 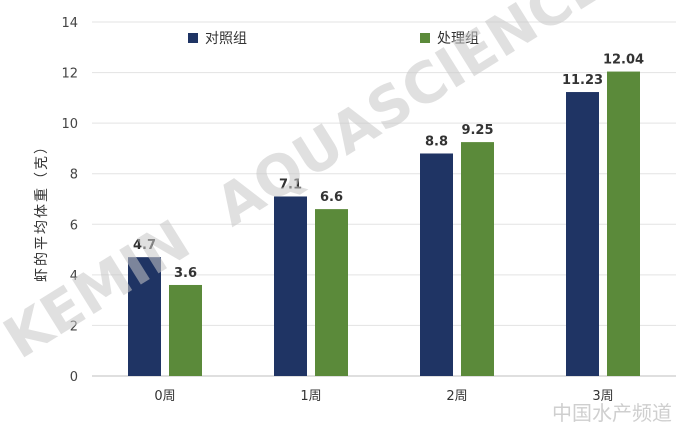 I want to click on data-label: 12.04, so click(x=623, y=60).